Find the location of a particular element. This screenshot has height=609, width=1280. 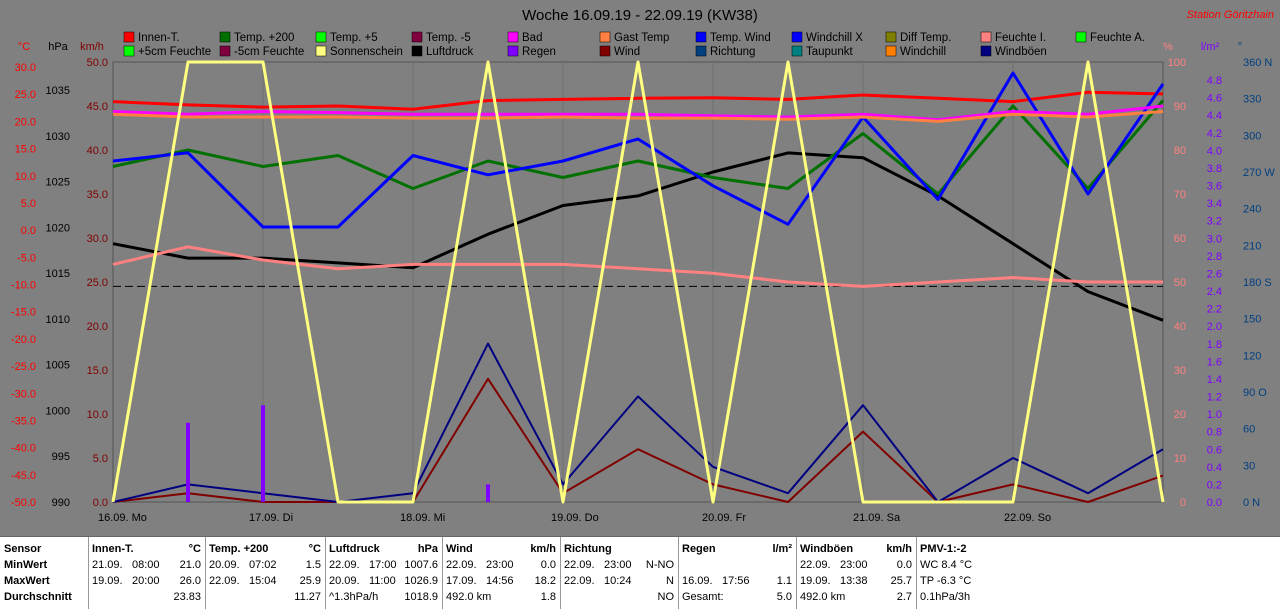

stats-max-value: 1.1 is located at coordinates (784, 581).